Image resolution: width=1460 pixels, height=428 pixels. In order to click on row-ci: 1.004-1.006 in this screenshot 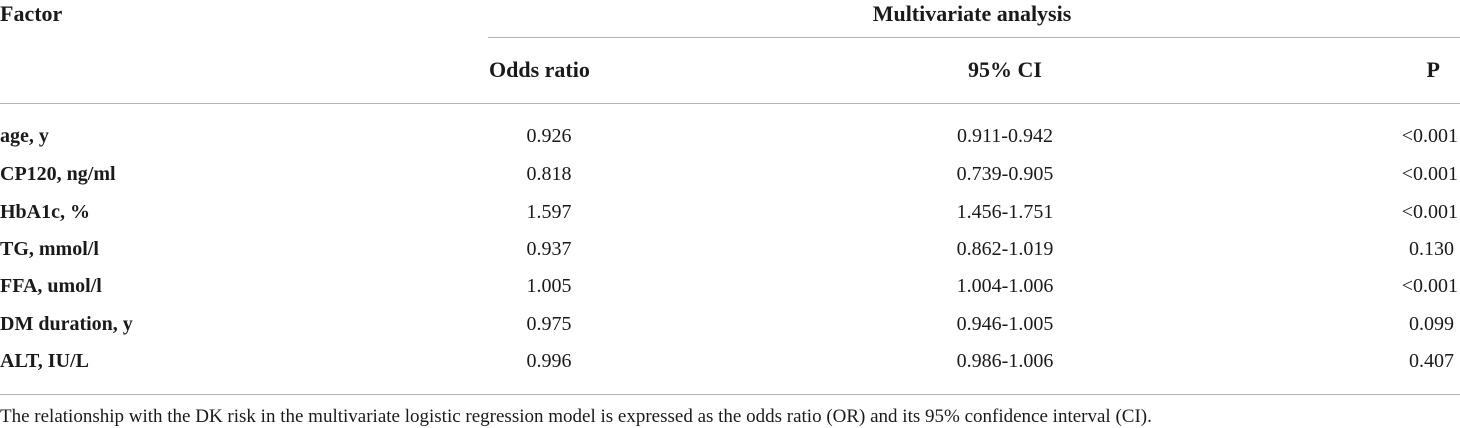, I will do `click(1005, 286)`.